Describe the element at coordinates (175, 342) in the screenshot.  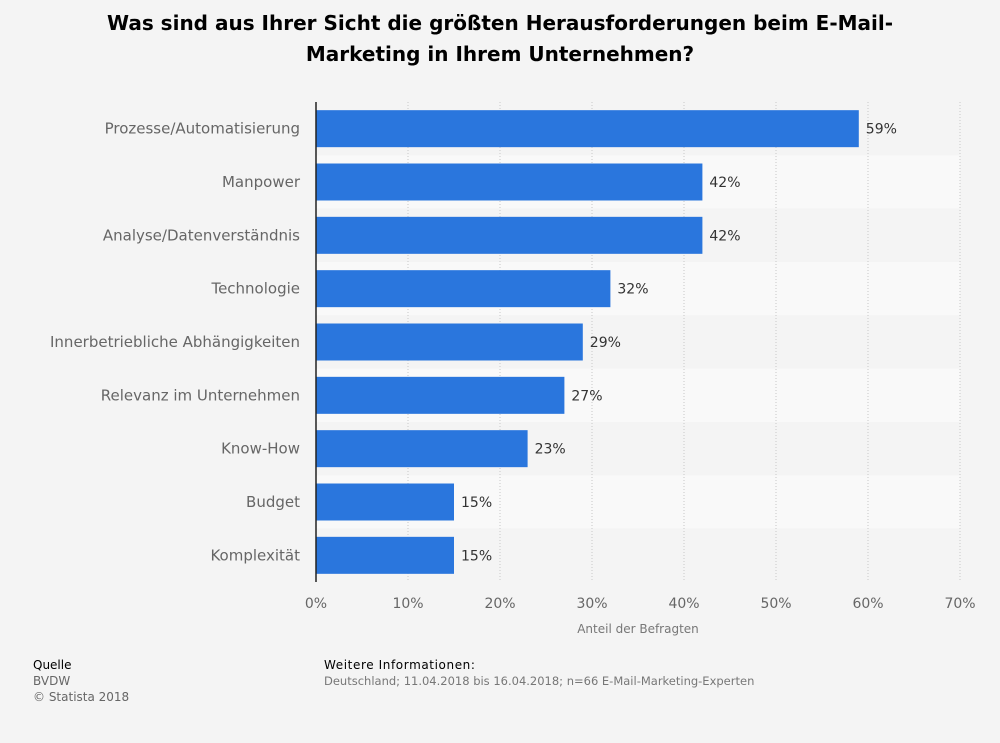
I see `category-label: Innerbetriebliche Abhängigkeiten` at that location.